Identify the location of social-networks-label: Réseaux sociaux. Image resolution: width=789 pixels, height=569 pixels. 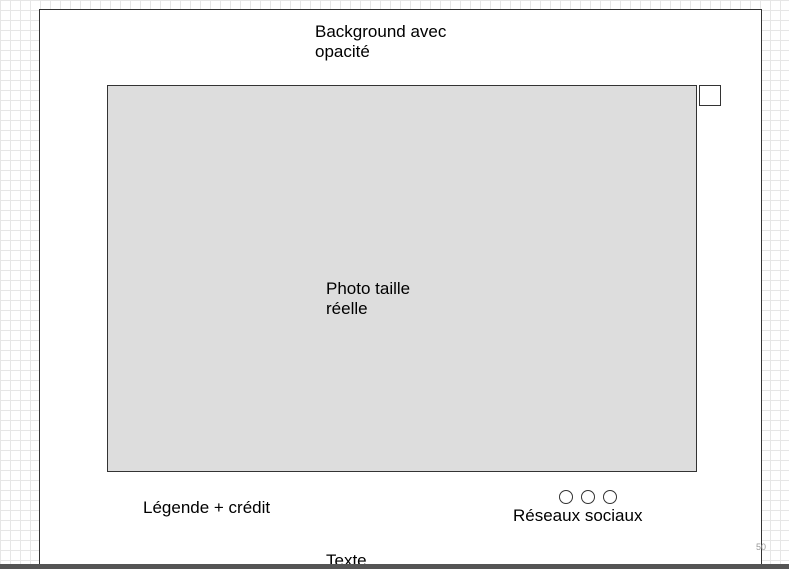
(578, 515).